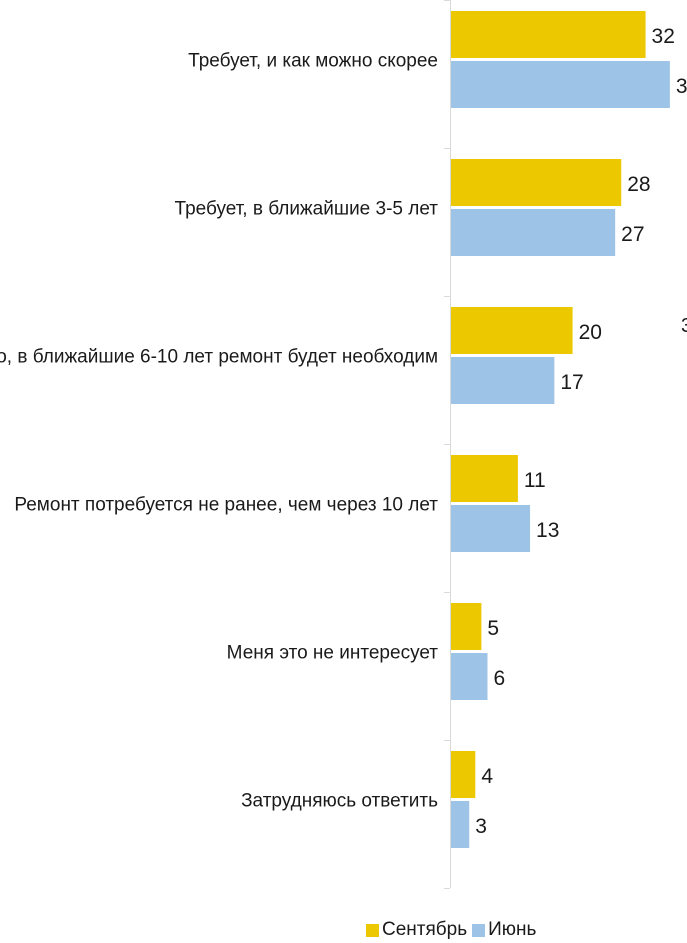 The width and height of the screenshot is (687, 943). What do you see at coordinates (463, 774) in the screenshot?
I see `bar-september-hard-to-say` at bounding box center [463, 774].